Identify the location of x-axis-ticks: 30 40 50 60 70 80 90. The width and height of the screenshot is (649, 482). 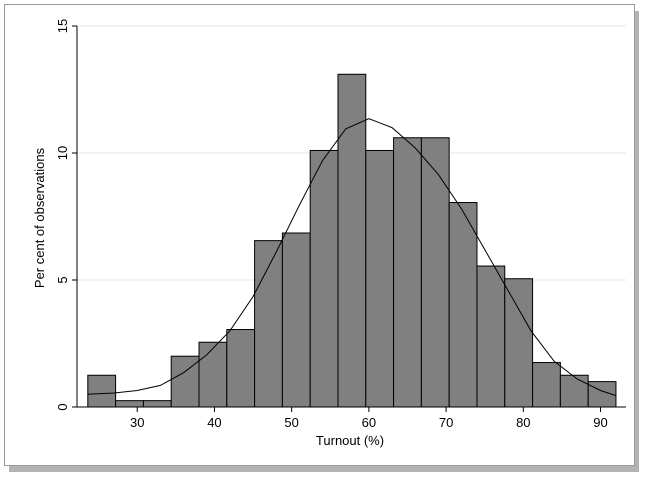
(369, 418).